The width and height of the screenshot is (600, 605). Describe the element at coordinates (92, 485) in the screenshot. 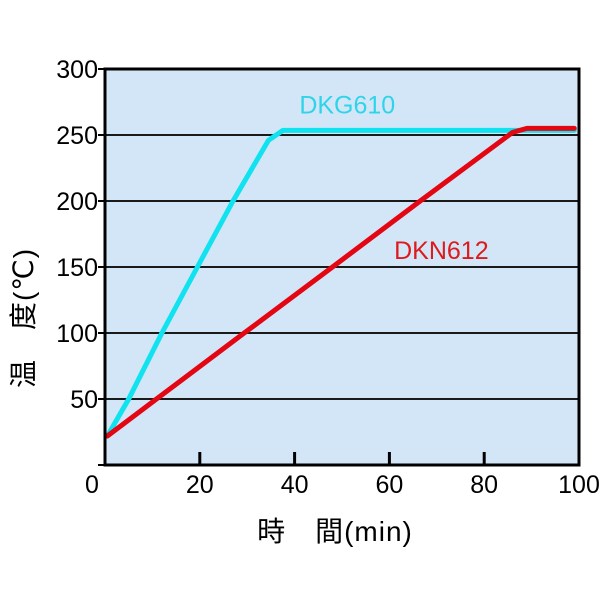

I see `x-tick-label-0: 0` at that location.